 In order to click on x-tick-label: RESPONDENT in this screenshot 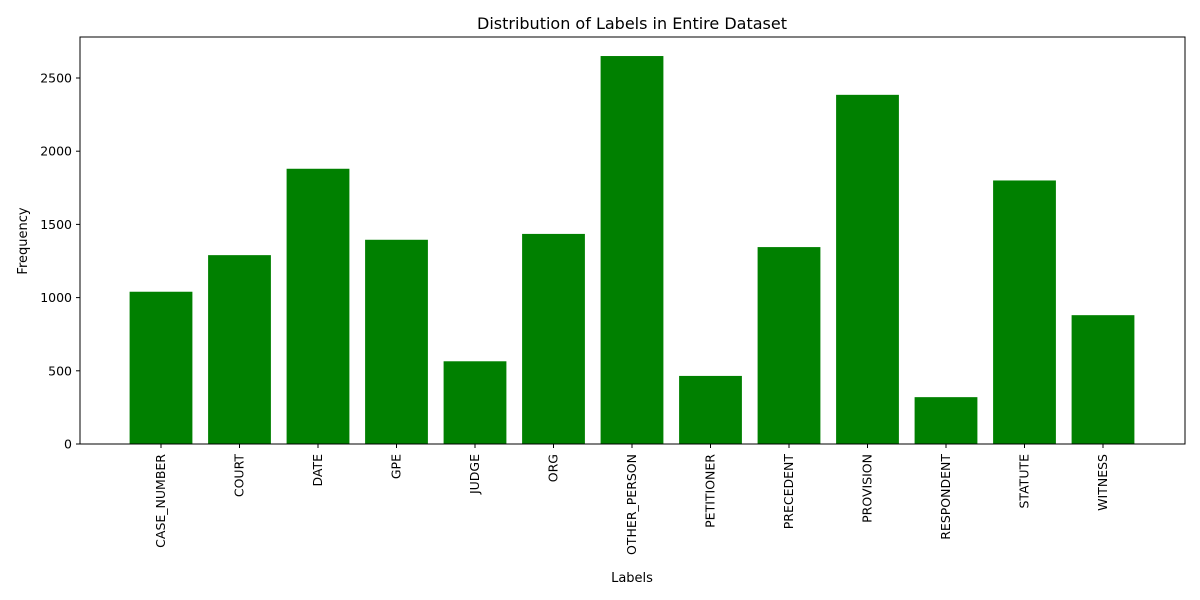, I will do `click(945, 497)`.